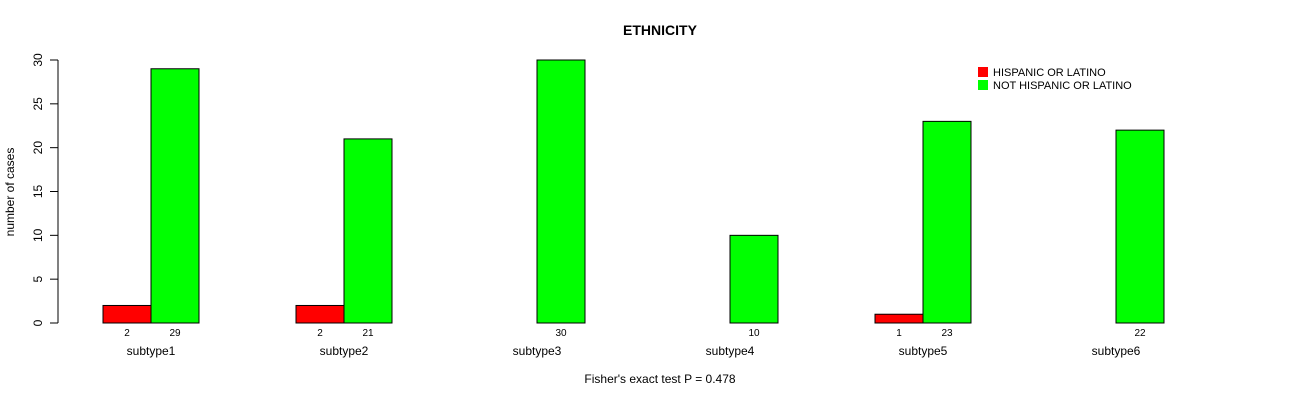  Describe the element at coordinates (38, 104) in the screenshot. I see `y-tick-label: 25` at that location.